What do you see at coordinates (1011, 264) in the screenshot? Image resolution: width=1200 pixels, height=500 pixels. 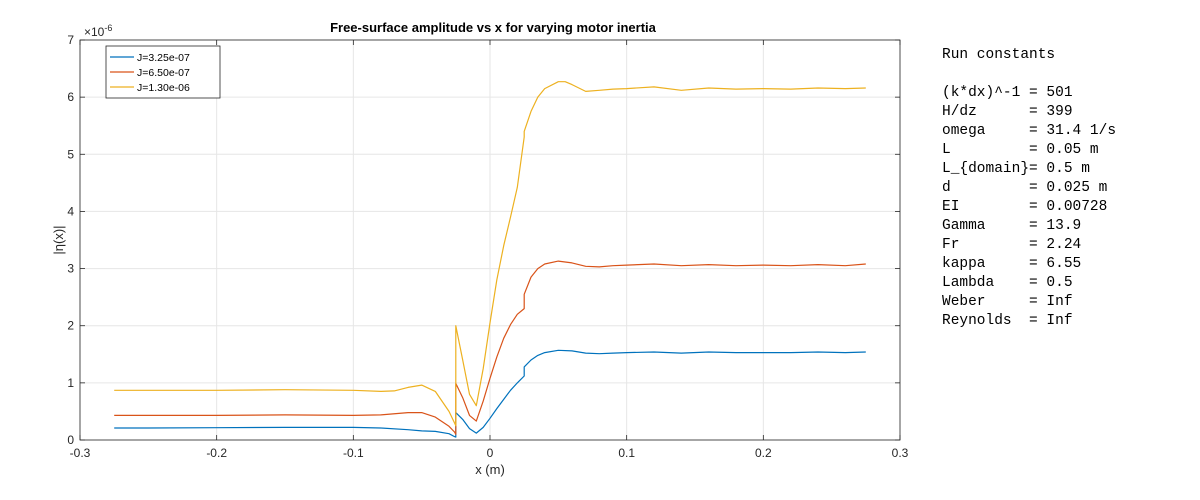 I see `run-constant-line: kappa = 6.55` at bounding box center [1011, 264].